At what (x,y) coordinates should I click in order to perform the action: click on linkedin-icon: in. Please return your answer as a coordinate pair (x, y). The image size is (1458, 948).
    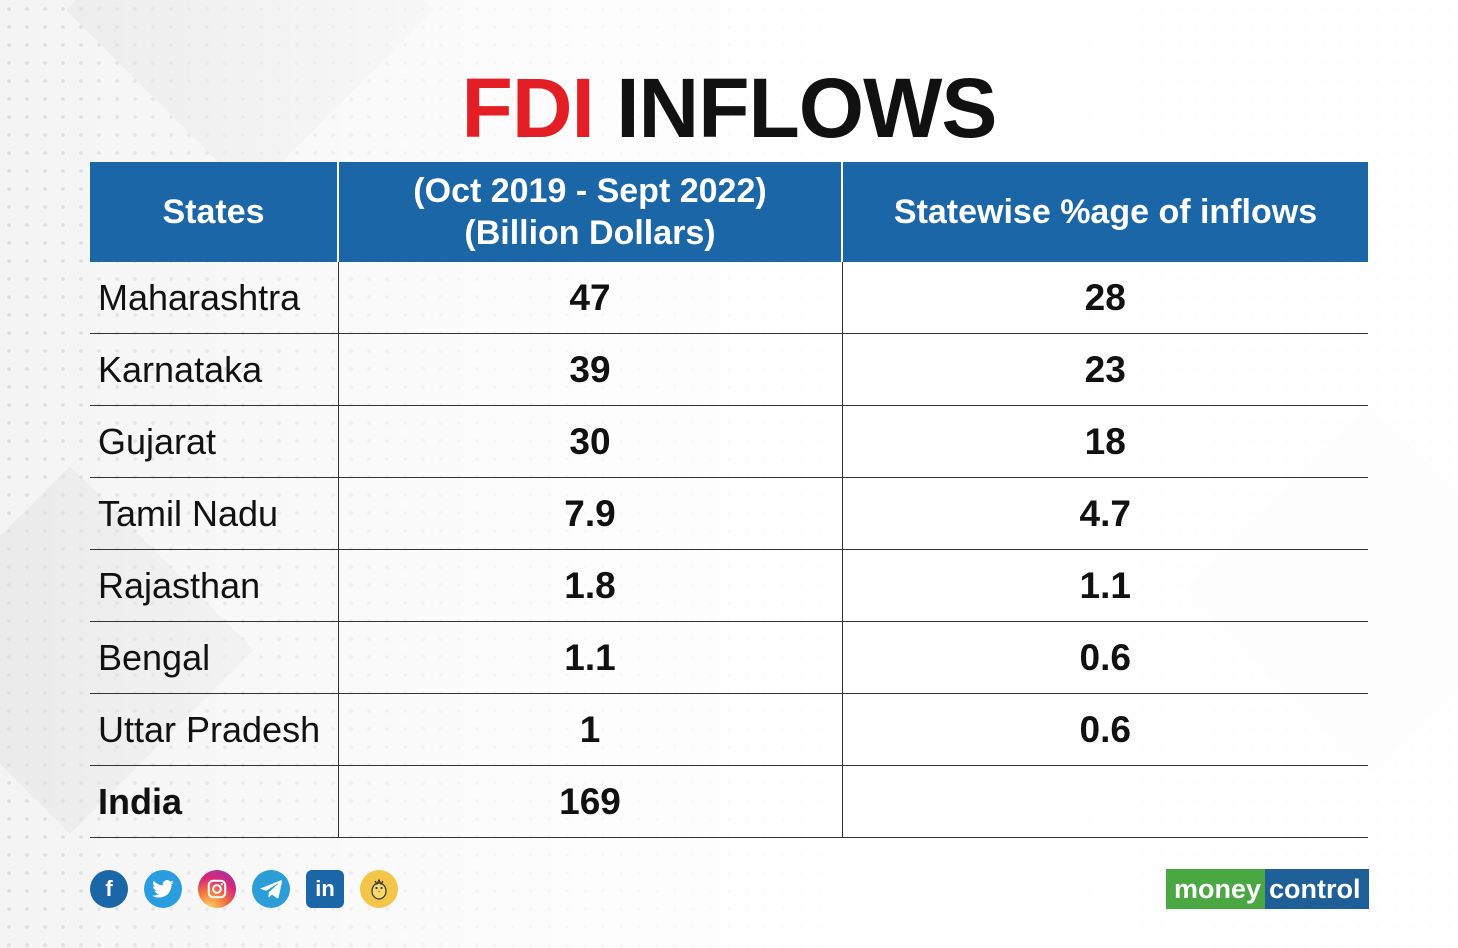
    Looking at the image, I should click on (325, 889).